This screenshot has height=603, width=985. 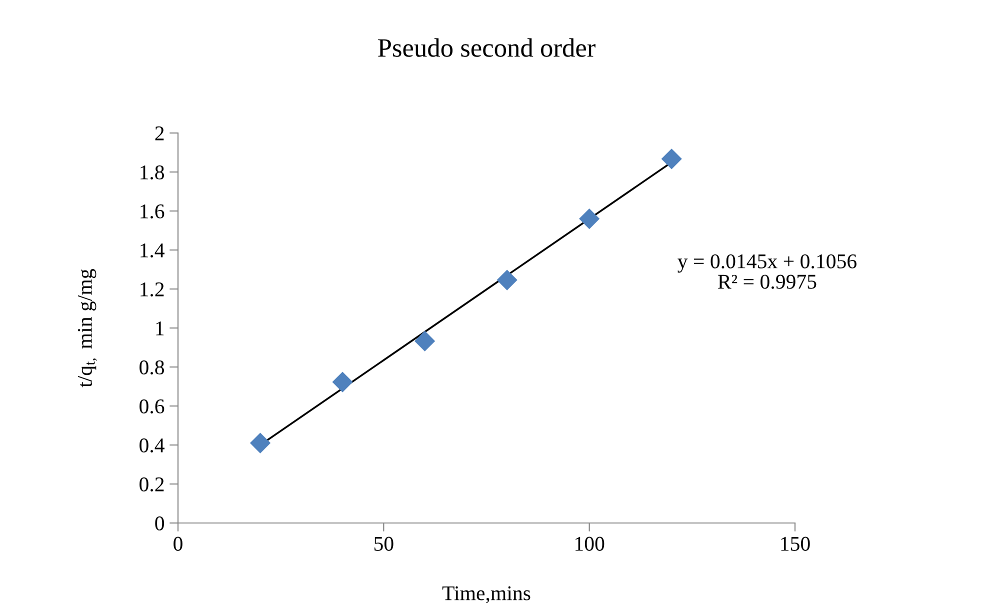 What do you see at coordinates (590, 543) in the screenshot?
I see `x-tick-label: 100` at bounding box center [590, 543].